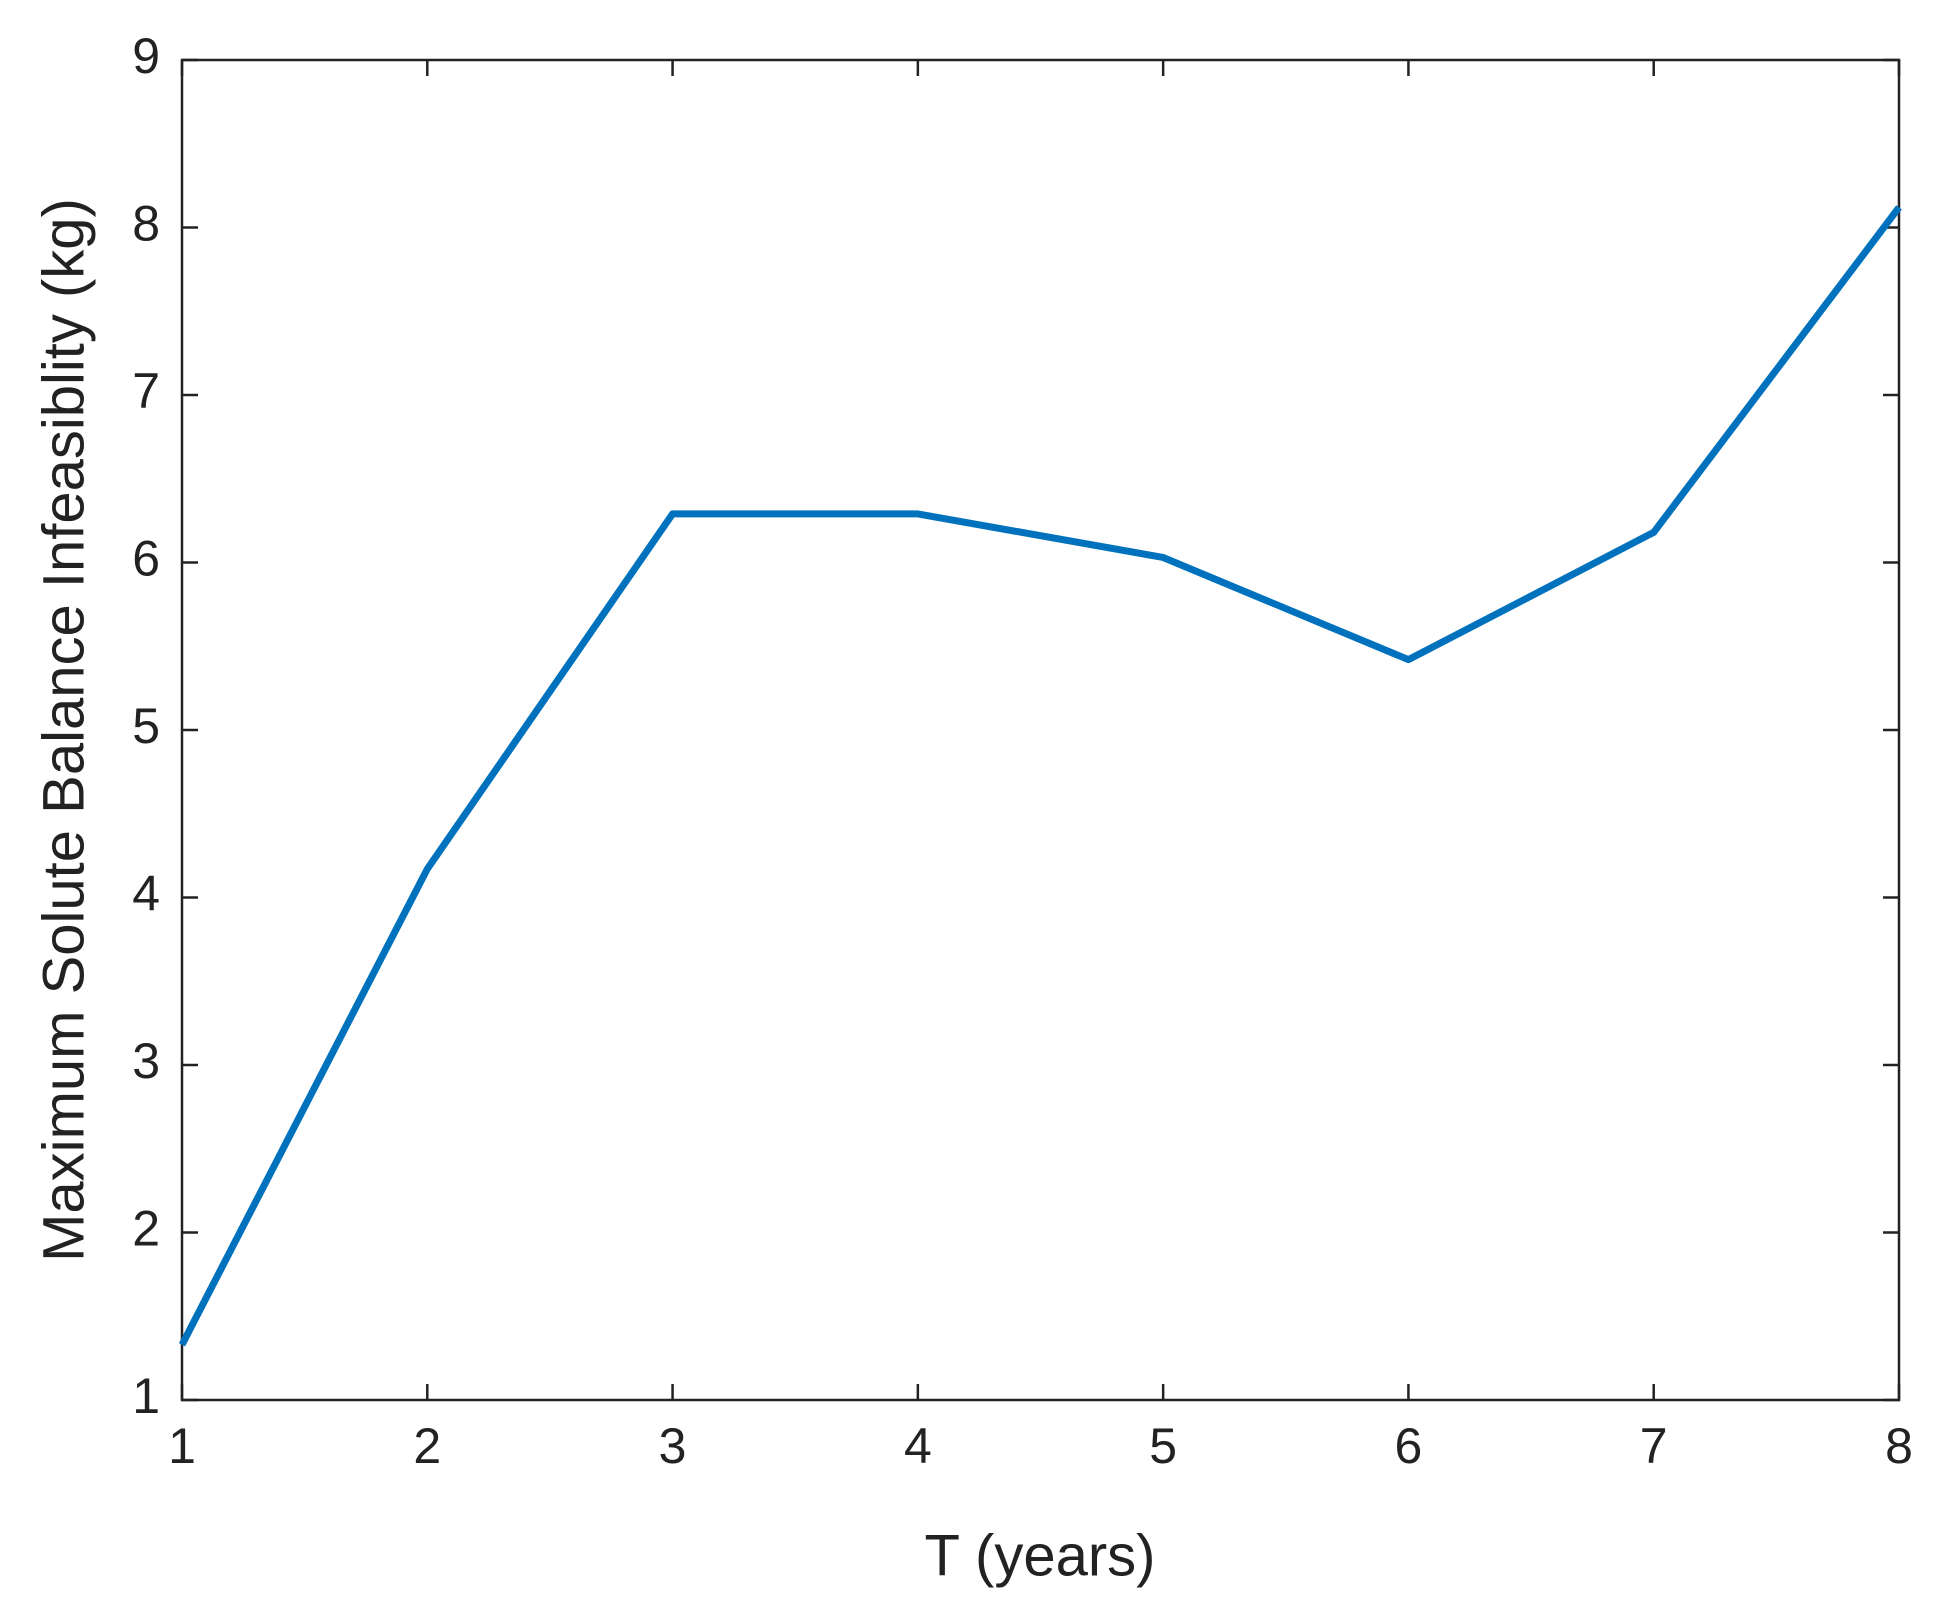  Describe the element at coordinates (1163, 1446) in the screenshot. I see `x-tick-label: 5` at that location.